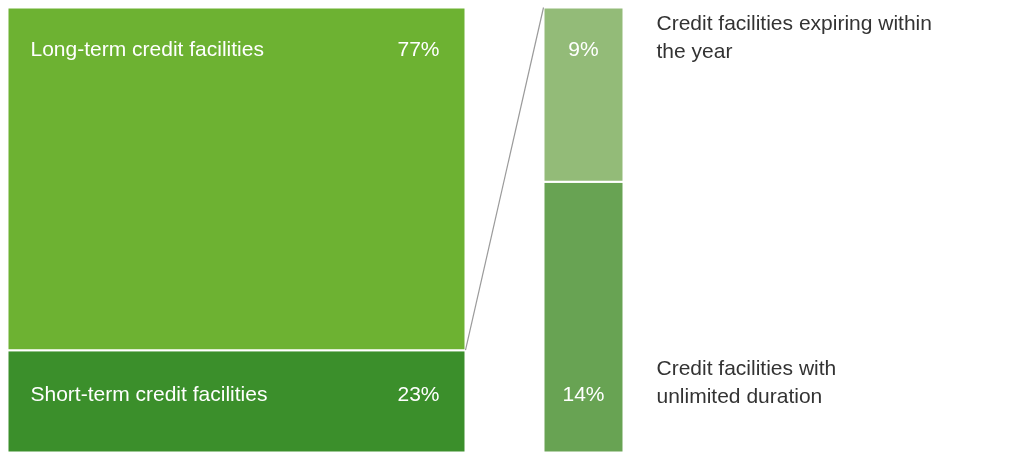 This screenshot has width=1019, height=452. What do you see at coordinates (746, 381) in the screenshot?
I see `series-label: Credit facilities with unlimited duration` at bounding box center [746, 381].